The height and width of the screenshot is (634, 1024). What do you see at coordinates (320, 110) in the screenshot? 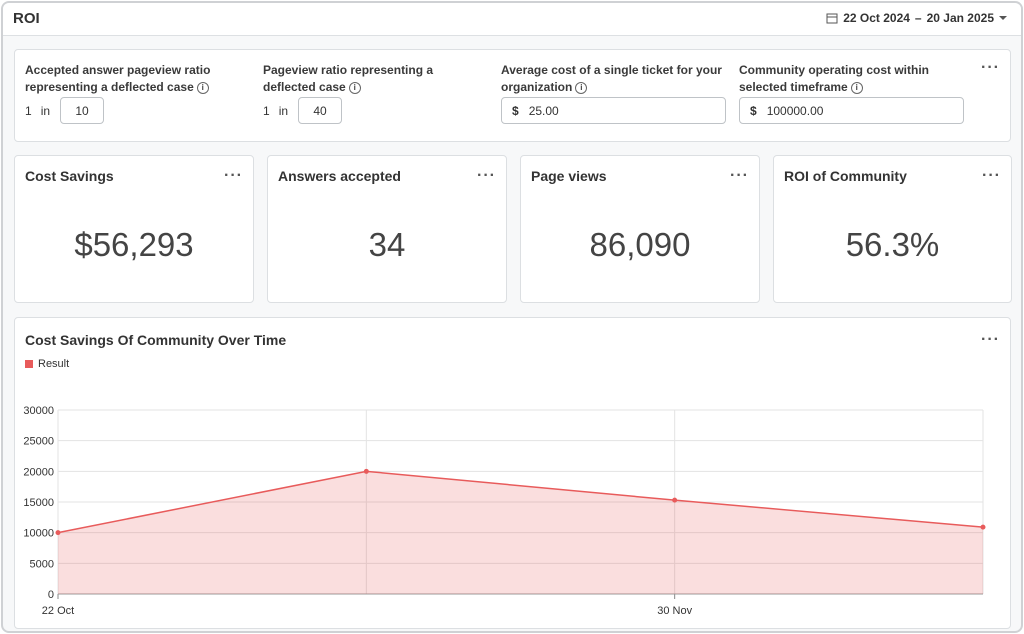
I see `ratio-input: 40` at bounding box center [320, 110].